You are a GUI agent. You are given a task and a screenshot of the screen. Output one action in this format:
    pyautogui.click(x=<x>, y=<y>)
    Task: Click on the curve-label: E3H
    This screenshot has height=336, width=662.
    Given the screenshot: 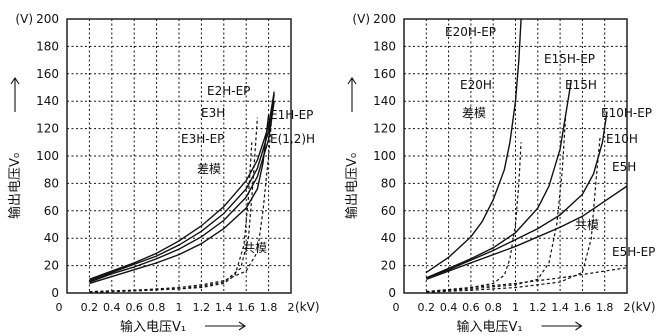 What is the action you would take?
    pyautogui.click(x=213, y=113)
    